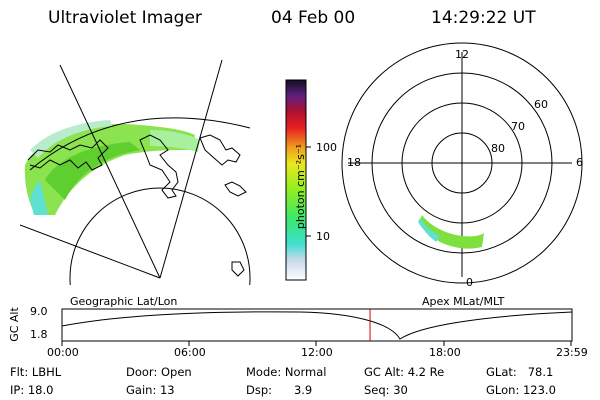 This screenshot has height=400, width=600. Describe the element at coordinates (323, 236) in the screenshot. I see `colorbar-tick-10: 10` at that location.